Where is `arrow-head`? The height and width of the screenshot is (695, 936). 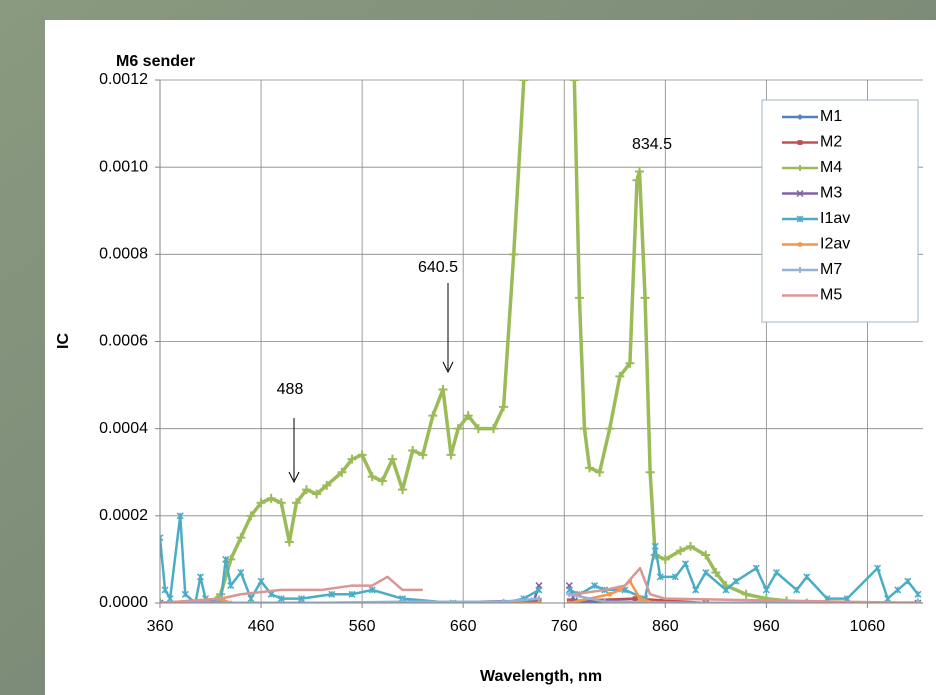 arrow-head is located at coordinates (448, 367).